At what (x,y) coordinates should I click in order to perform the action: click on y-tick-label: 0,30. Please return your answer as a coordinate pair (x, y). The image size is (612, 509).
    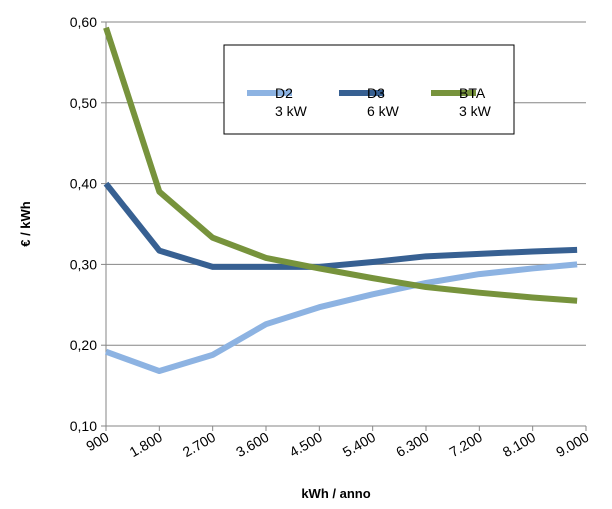
    Looking at the image, I should click on (83, 264).